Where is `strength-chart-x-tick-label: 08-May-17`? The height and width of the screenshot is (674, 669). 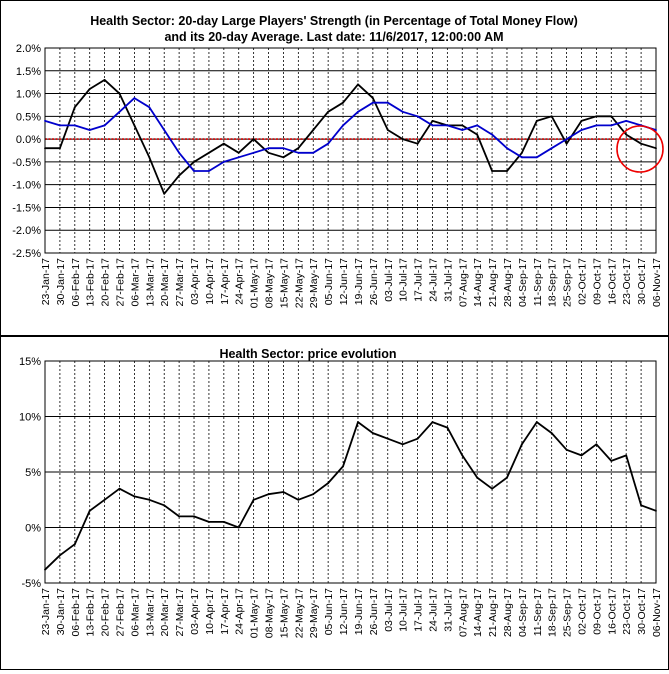
strength-chart-x-tick-label: 08-May-17 is located at coordinates (270, 283).